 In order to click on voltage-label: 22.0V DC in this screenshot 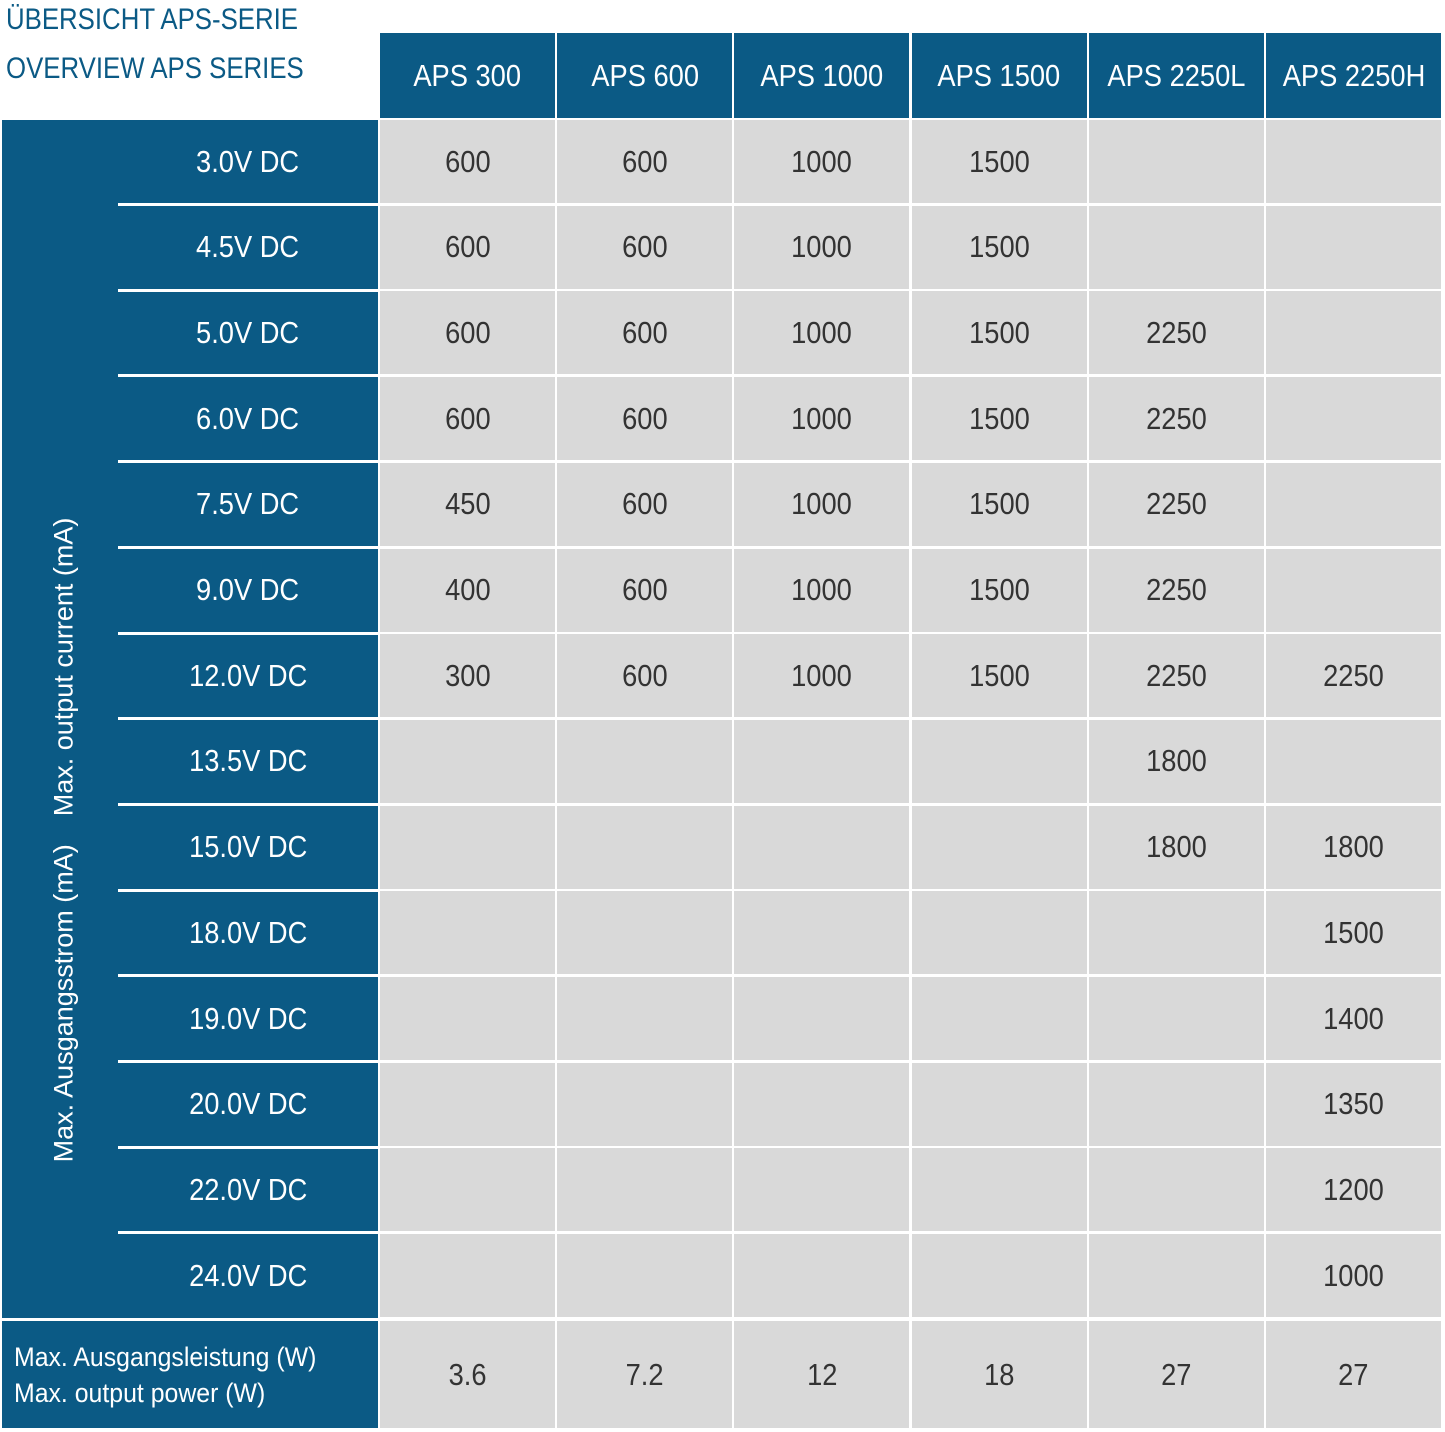, I will do `click(248, 1189)`.